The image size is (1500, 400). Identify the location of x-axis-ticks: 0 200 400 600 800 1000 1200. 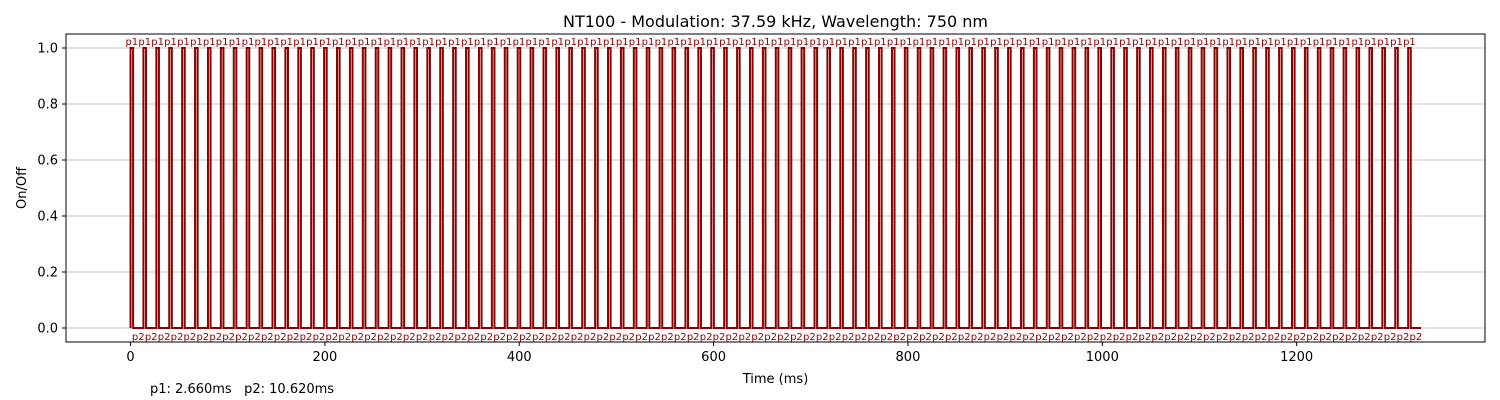
(719, 353).